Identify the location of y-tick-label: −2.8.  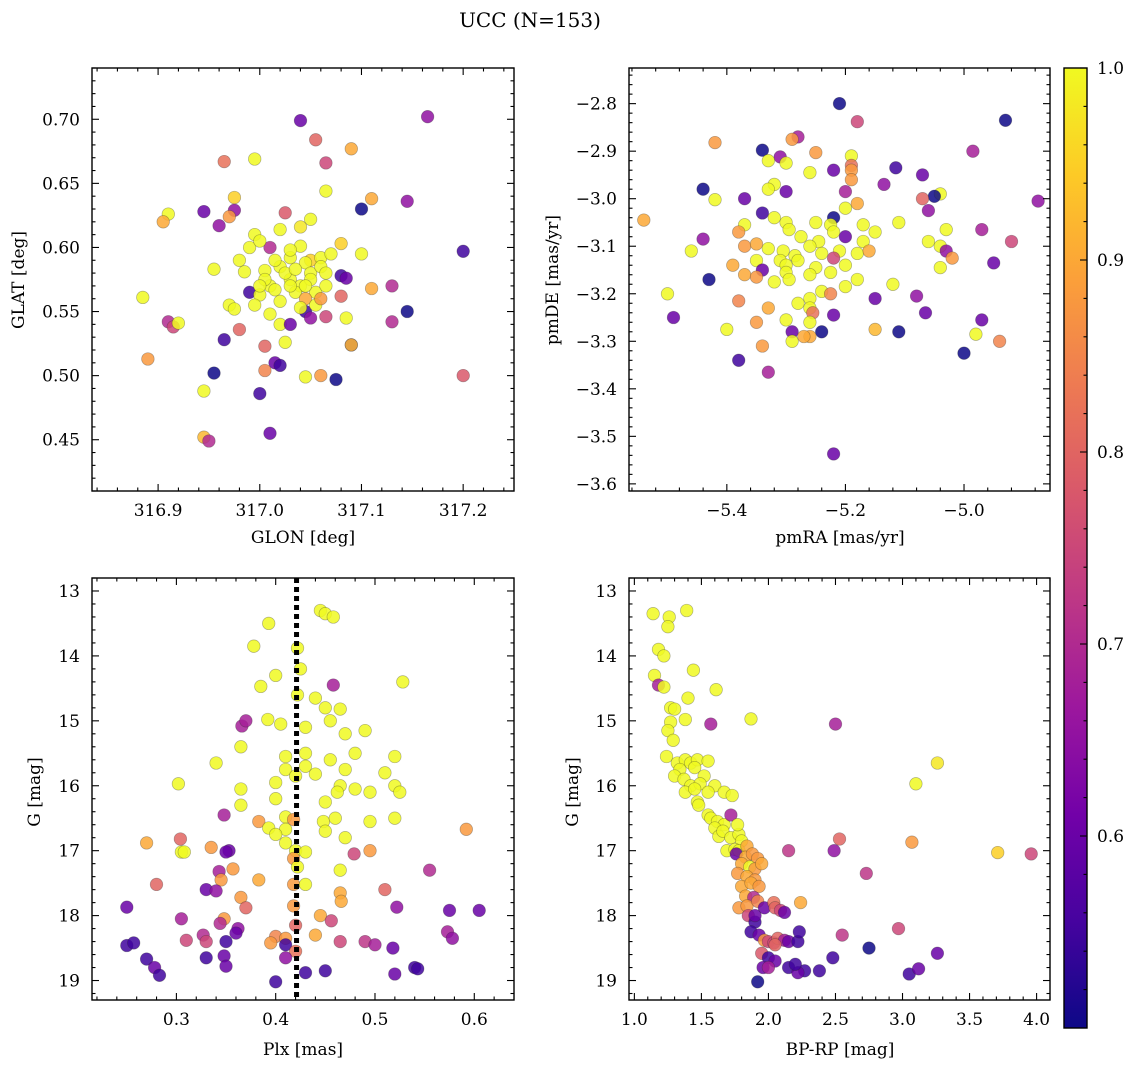
(596, 105).